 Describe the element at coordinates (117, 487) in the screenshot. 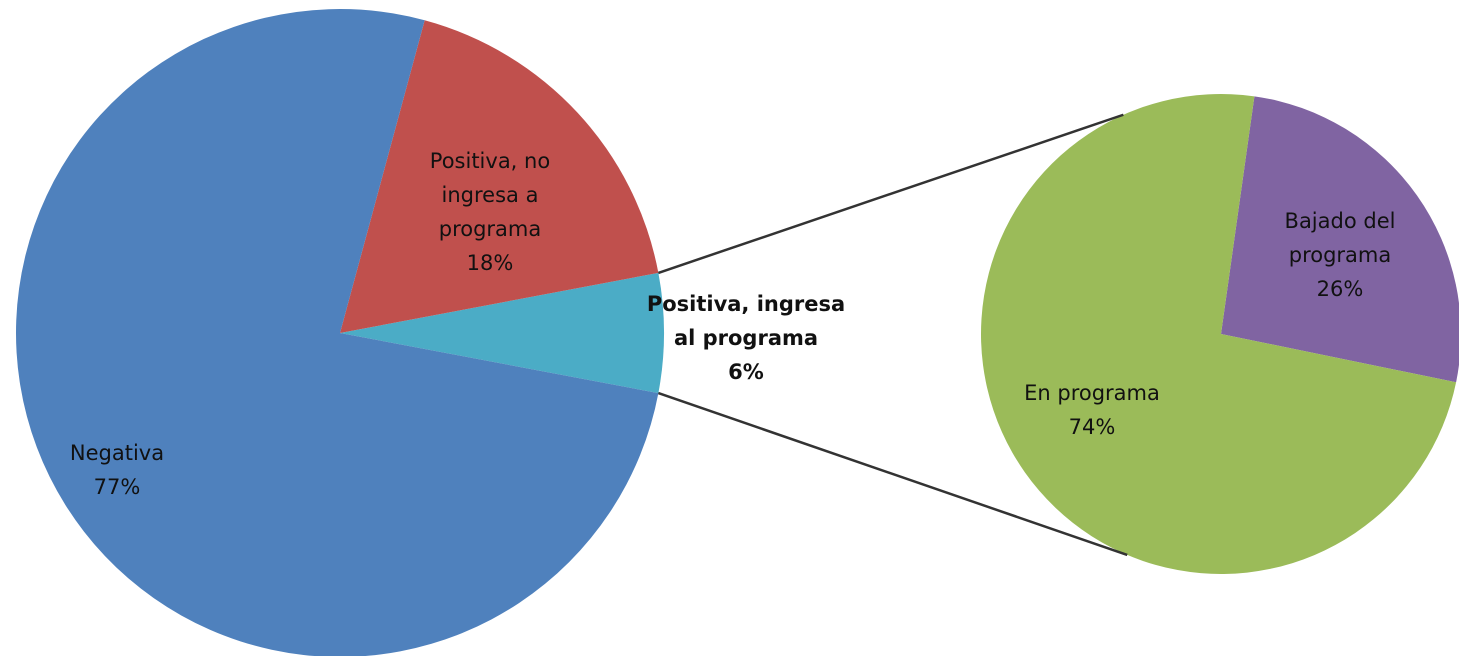

I see `slice-value: 77%` at that location.